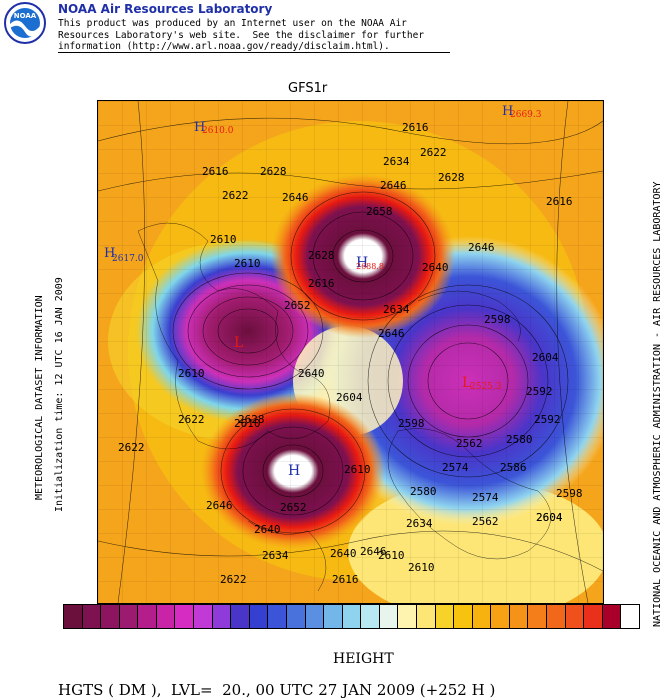 The height and width of the screenshot is (700, 663). Describe the element at coordinates (128, 259) in the screenshot. I see `center-value: 2617.0` at that location.